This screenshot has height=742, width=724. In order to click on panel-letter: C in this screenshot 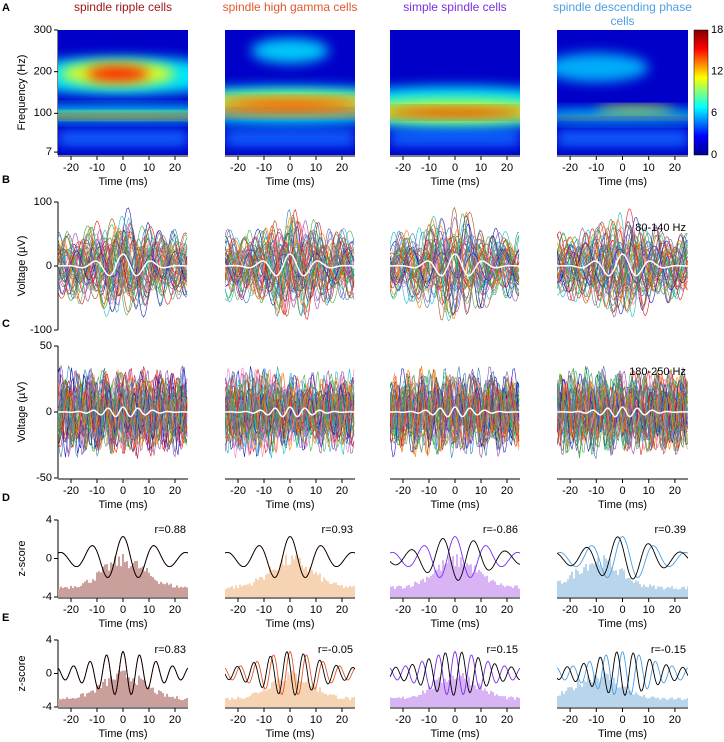, I will do `click(6, 324)`.